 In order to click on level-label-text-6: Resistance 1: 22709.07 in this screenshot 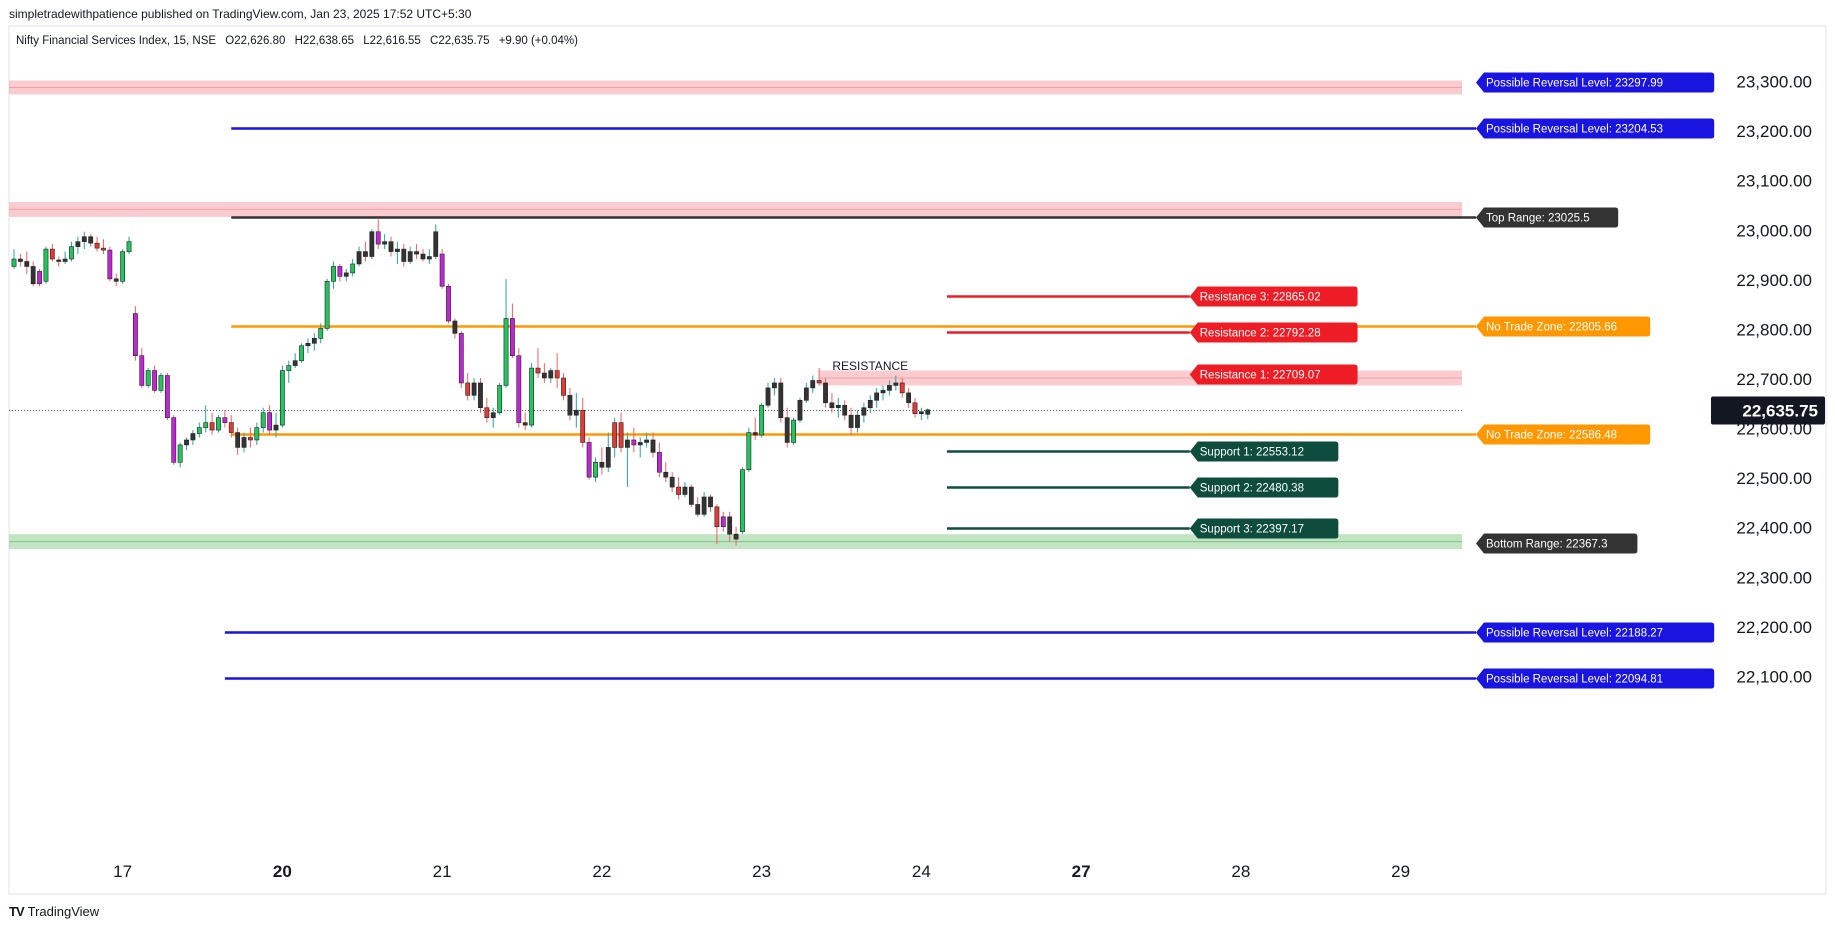, I will do `click(1260, 376)`.